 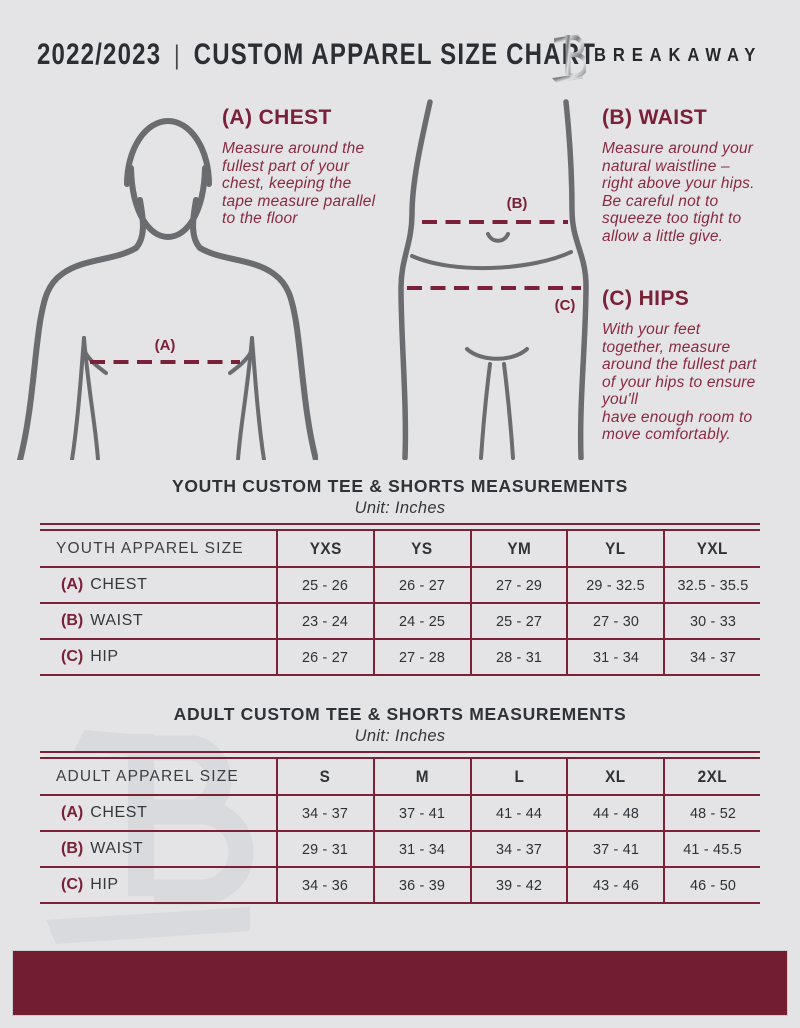 What do you see at coordinates (616, 585) in the screenshot?
I see `measurement-value: 29 - 32.5` at bounding box center [616, 585].